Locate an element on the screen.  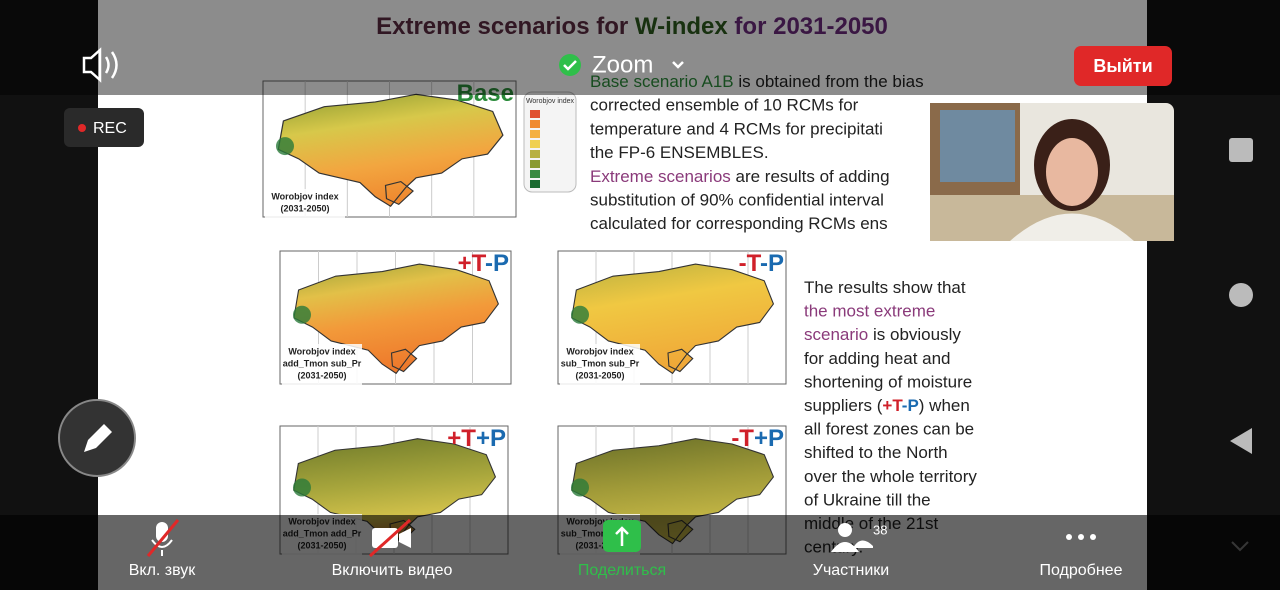
text-part: over the whole territory is located at coordinates (890, 476).